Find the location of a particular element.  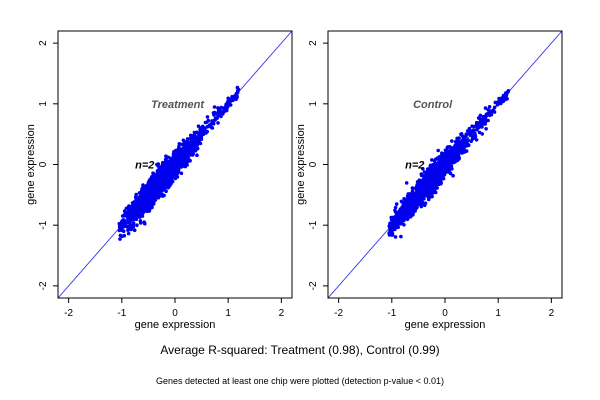

treatment-y-tick-label: 2 is located at coordinates (43, 43).